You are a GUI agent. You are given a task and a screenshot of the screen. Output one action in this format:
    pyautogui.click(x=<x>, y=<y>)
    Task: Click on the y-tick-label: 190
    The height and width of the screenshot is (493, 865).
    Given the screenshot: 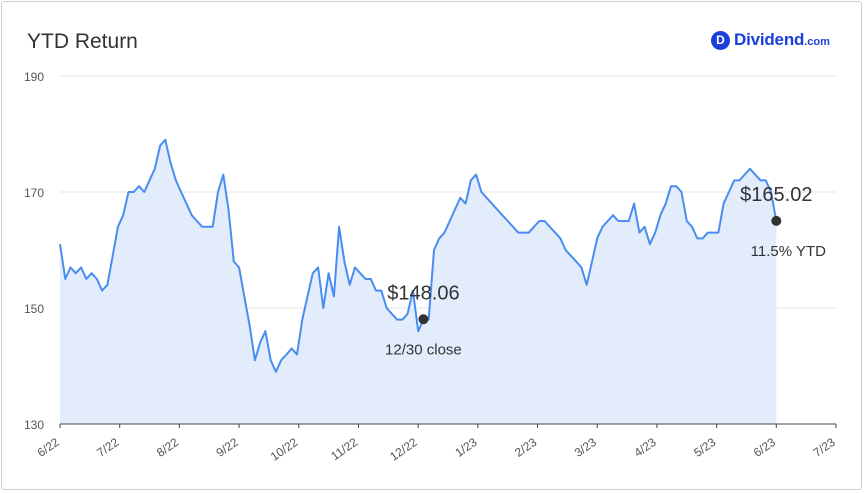 What is the action you would take?
    pyautogui.click(x=34, y=77)
    